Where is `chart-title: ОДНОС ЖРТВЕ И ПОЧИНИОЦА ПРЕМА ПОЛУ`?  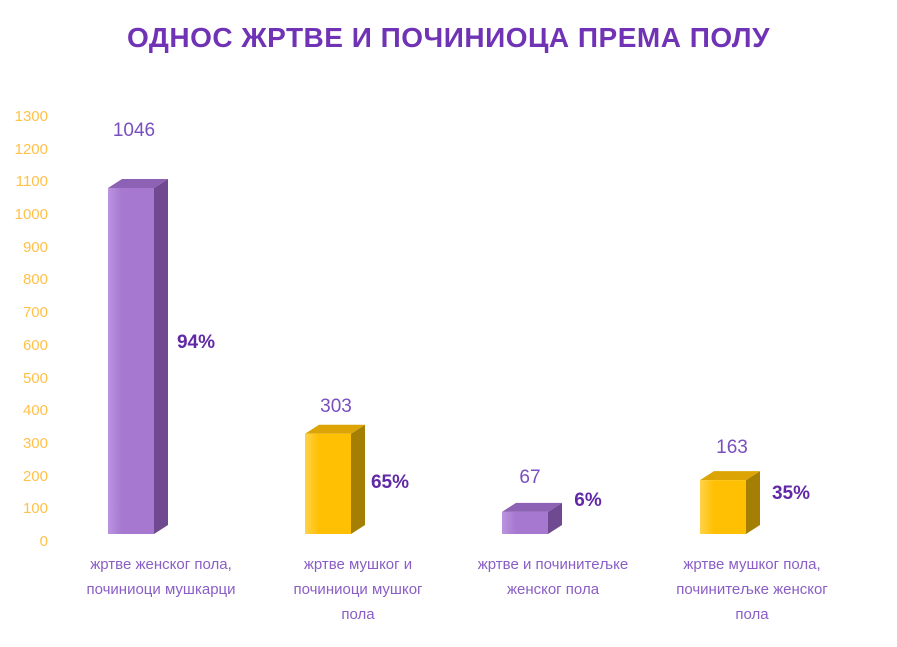
chart-title: ОДНОС ЖРТВЕ И ПОЧИНИОЦА ПРЕМА ПОЛУ is located at coordinates (448, 37).